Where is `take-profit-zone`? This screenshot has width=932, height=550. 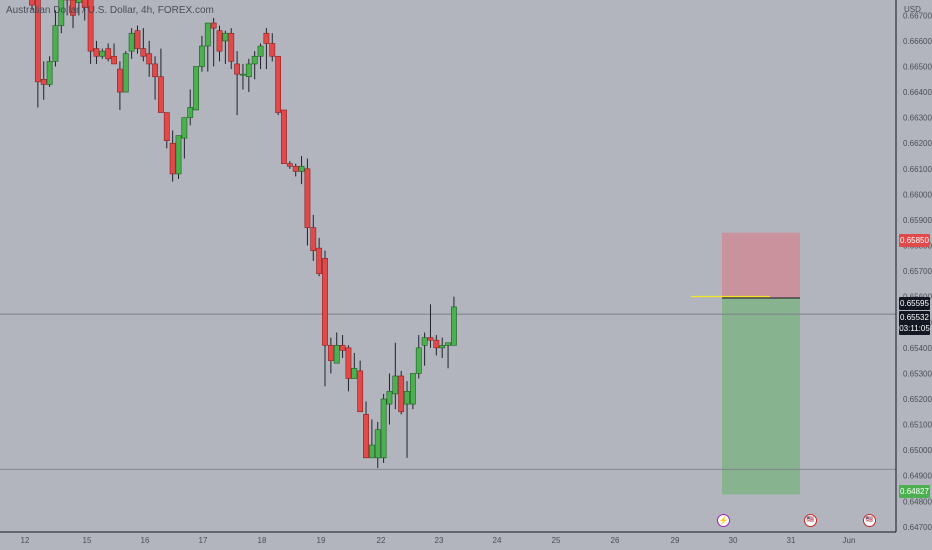
take-profit-zone is located at coordinates (761, 396).